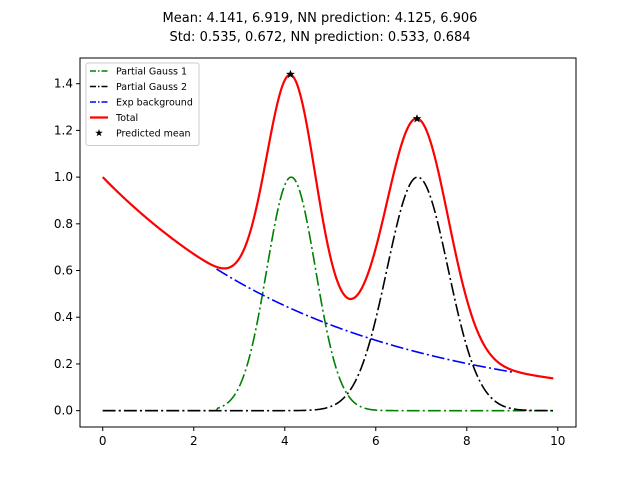  Describe the element at coordinates (153, 134) in the screenshot. I see `legend-label: Predicted mean` at that location.